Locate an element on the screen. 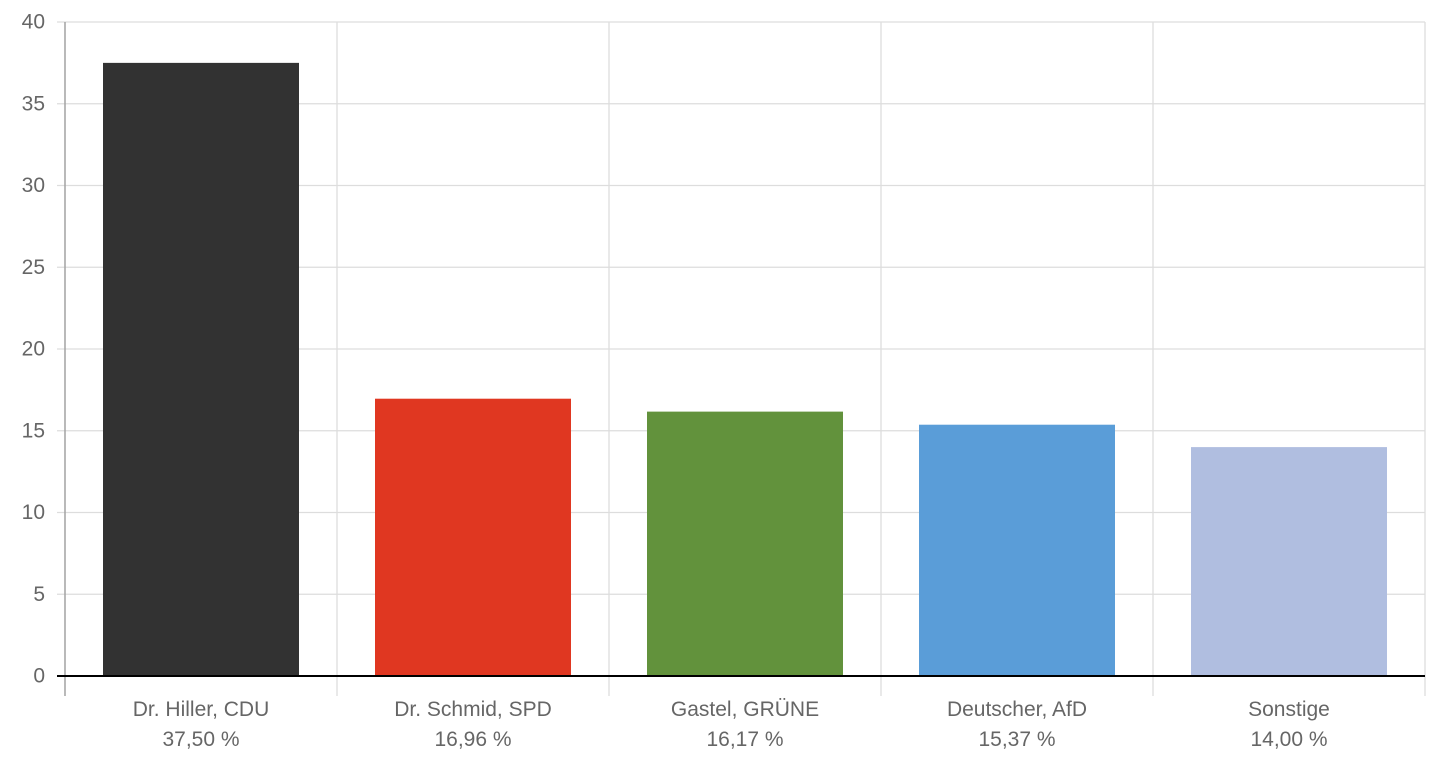 This screenshot has width=1450, height=764. x-category-label: Deutscher, AfD is located at coordinates (1017, 709).